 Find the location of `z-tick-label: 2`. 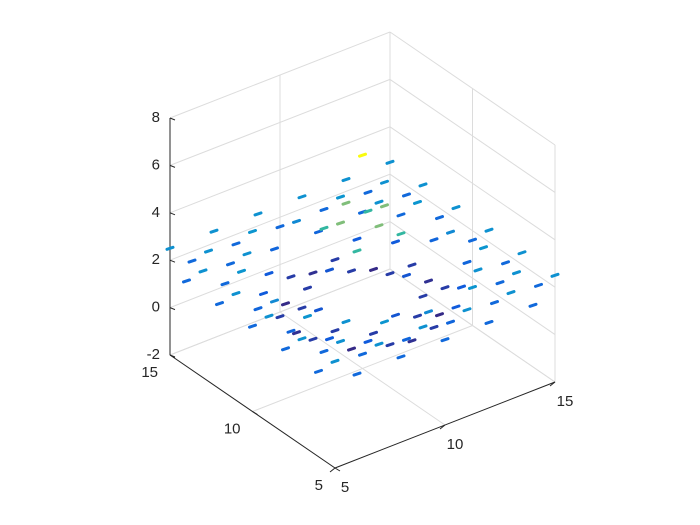

z-tick-label: 2 is located at coordinates (156, 259).